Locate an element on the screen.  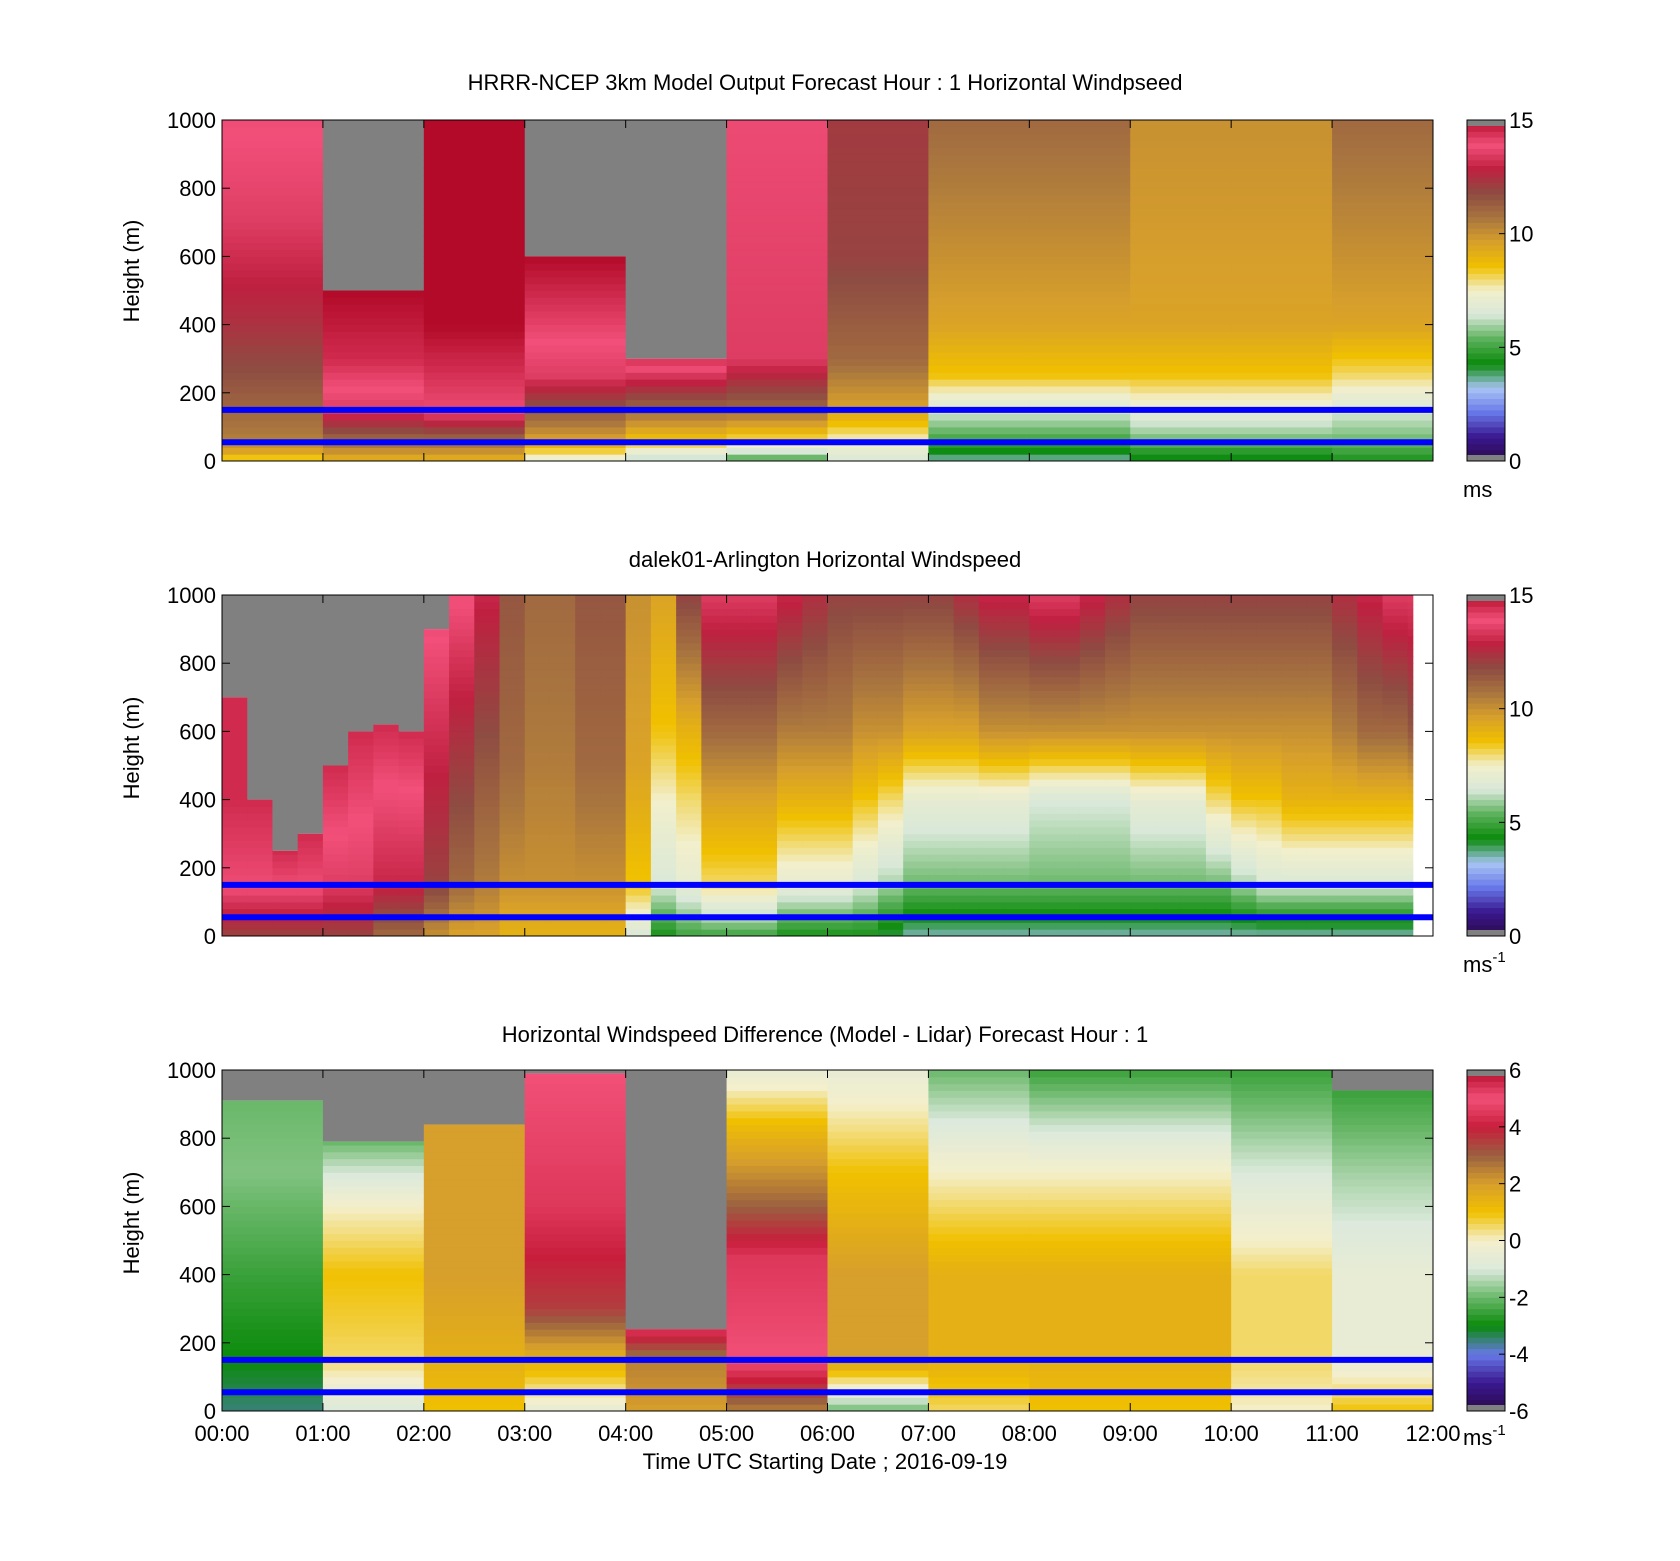
x-tick-label: 08:00 is located at coordinates (1029, 1433).